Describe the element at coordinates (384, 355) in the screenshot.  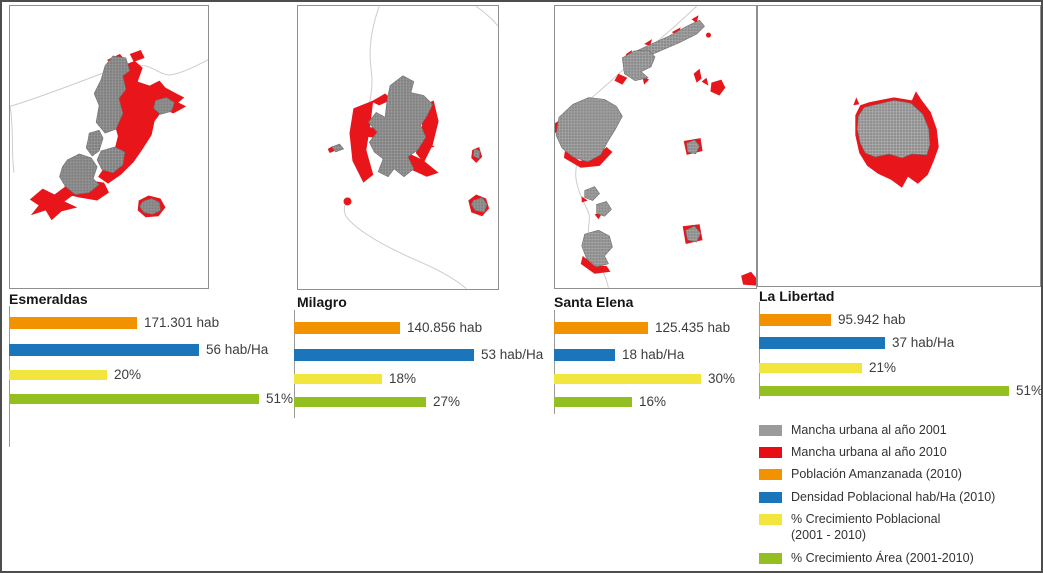
I see `bar-milagro-densidad` at that location.